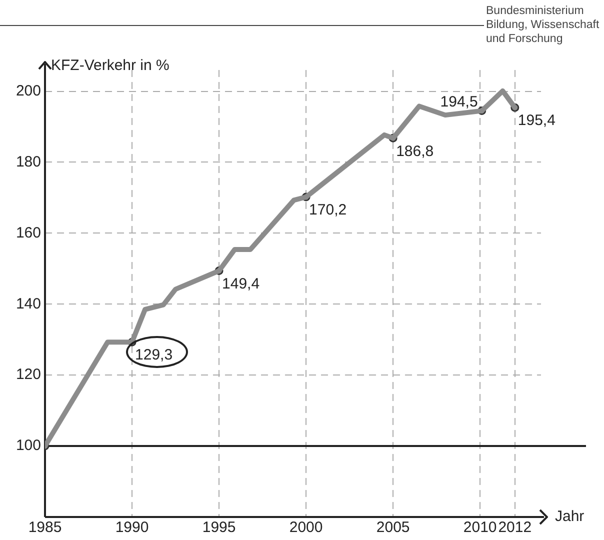 The height and width of the screenshot is (540, 604). What do you see at coordinates (569, 517) in the screenshot?
I see `x-axis-title: Jahr` at bounding box center [569, 517].